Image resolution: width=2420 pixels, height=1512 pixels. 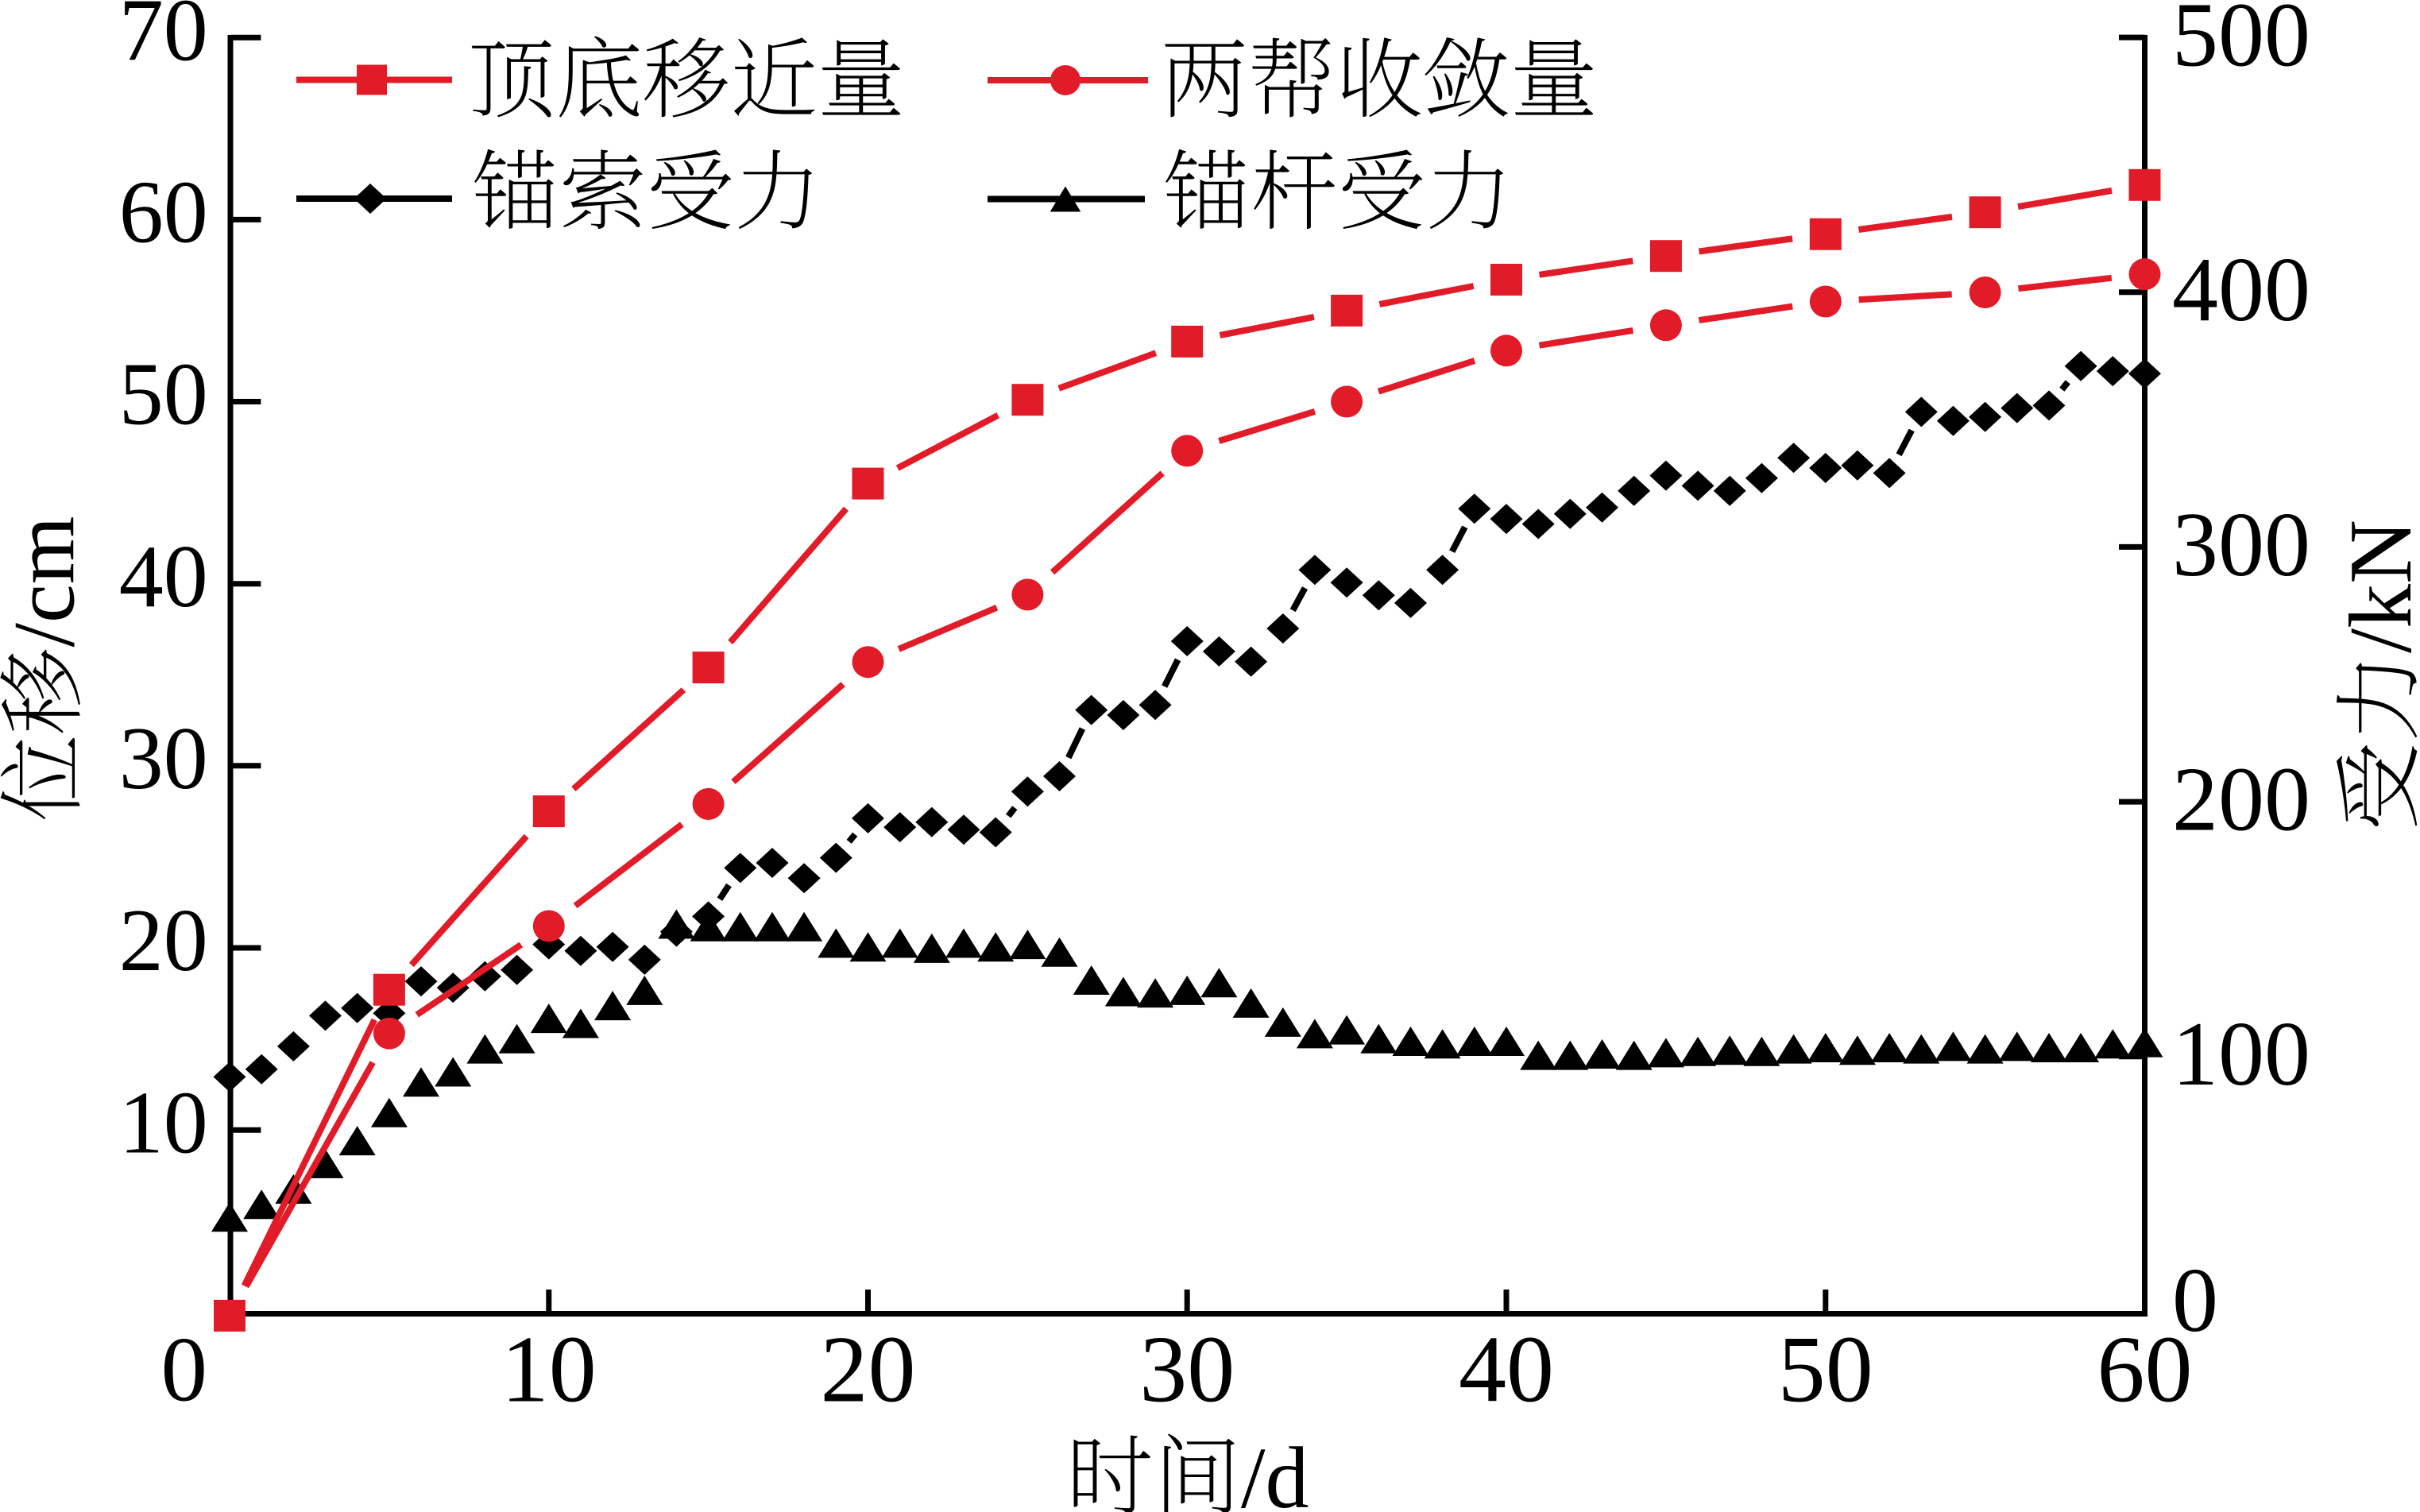 What do you see at coordinates (163, 39) in the screenshot?
I see `svg-text: 70` at bounding box center [163, 39].